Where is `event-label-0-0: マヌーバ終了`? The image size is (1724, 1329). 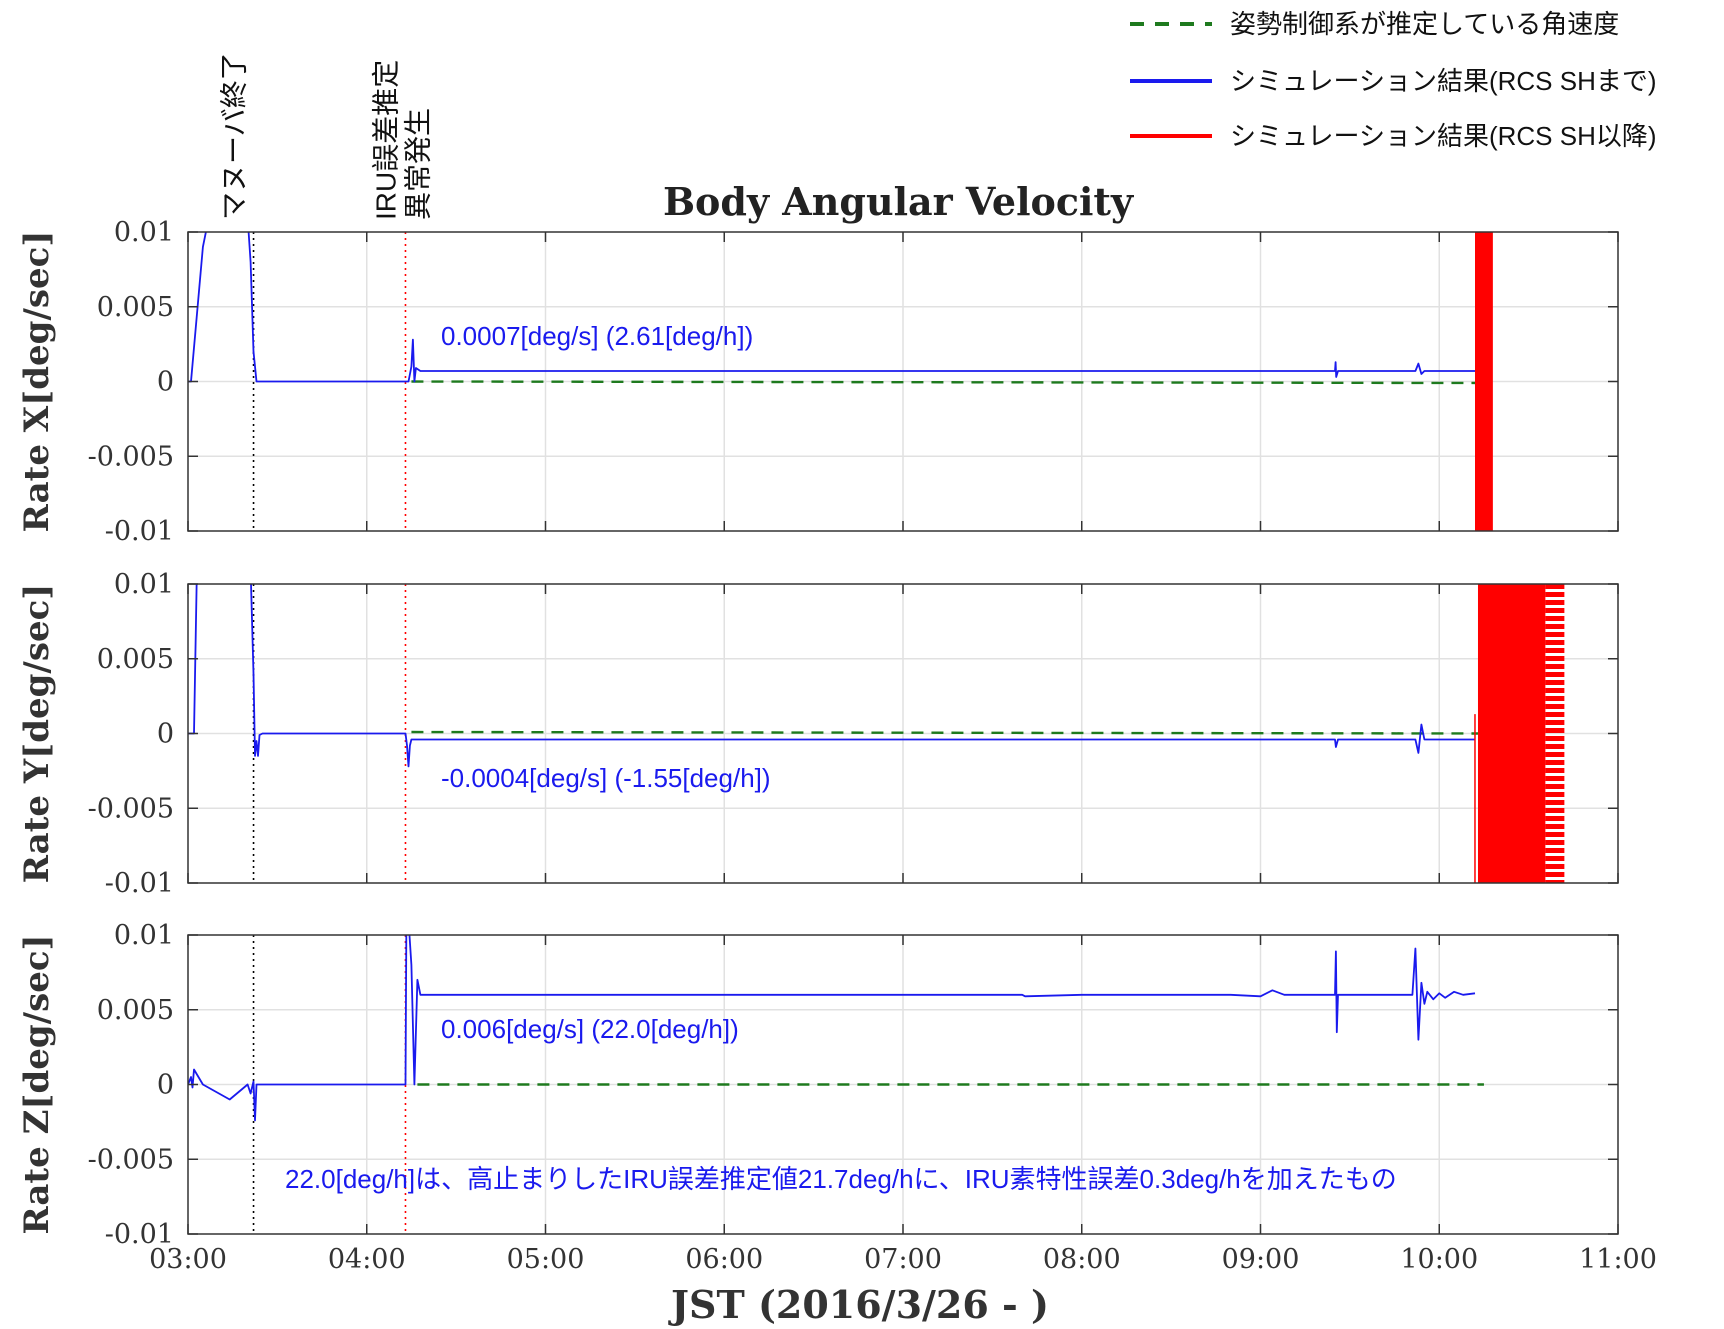 event-label-0-0: マヌーバ終了 is located at coordinates (234, 136).